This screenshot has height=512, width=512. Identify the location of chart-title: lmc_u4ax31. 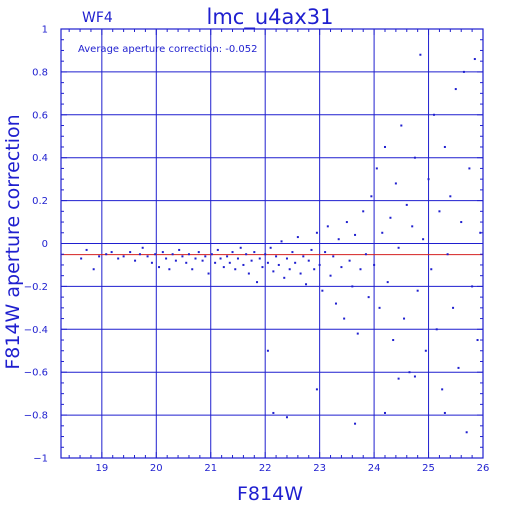
(269, 17).